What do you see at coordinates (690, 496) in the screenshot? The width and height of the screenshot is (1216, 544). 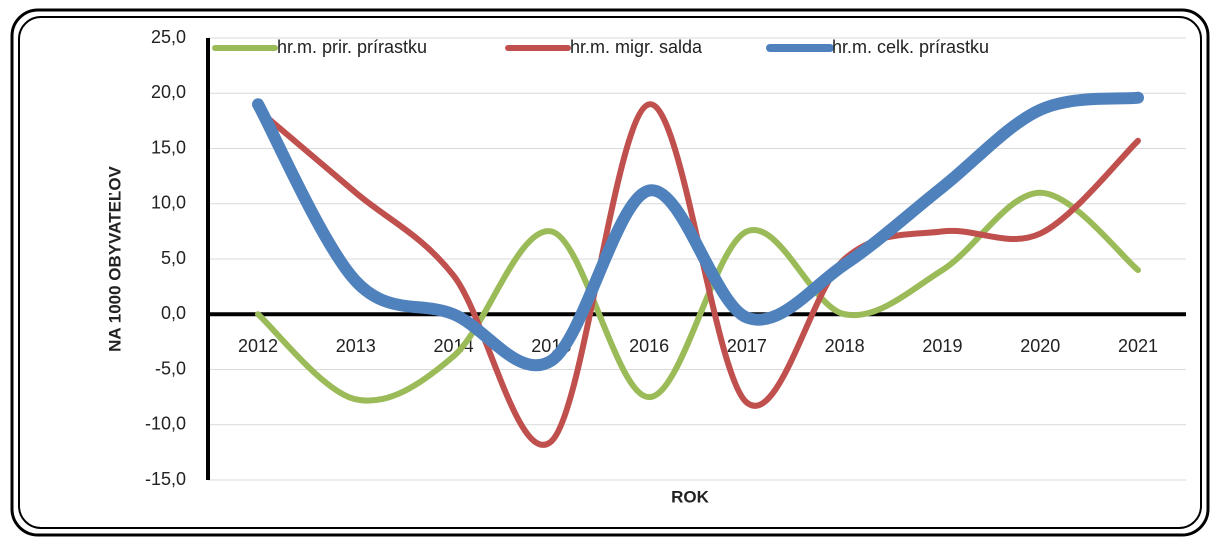 I see `x-axis-label: ROK` at bounding box center [690, 496].